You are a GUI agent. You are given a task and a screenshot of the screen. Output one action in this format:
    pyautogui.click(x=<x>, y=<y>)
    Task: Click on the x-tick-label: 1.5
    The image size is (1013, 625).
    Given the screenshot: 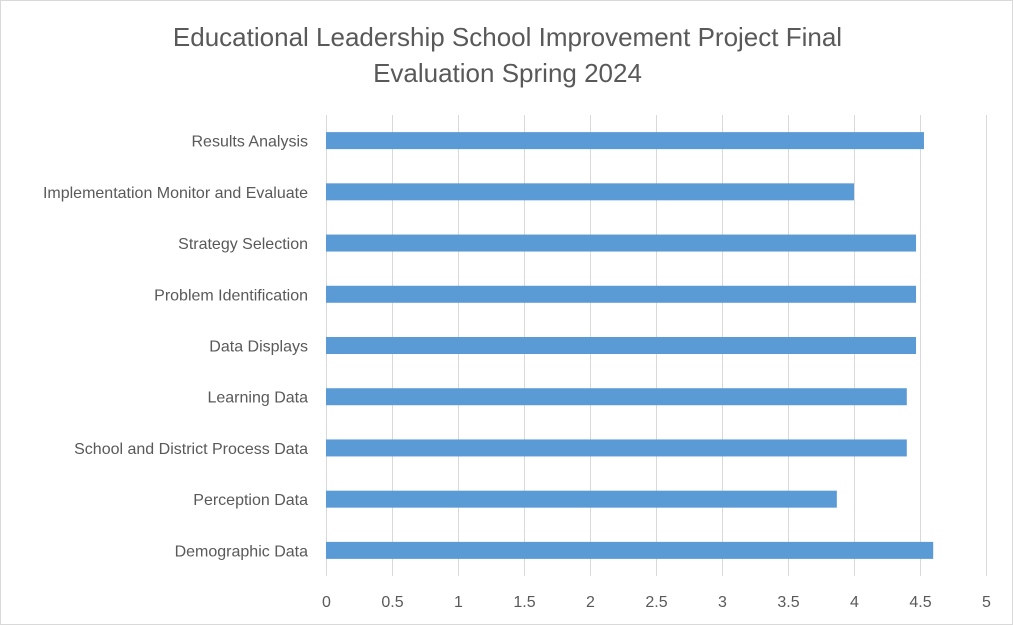 What is the action you would take?
    pyautogui.click(x=524, y=602)
    